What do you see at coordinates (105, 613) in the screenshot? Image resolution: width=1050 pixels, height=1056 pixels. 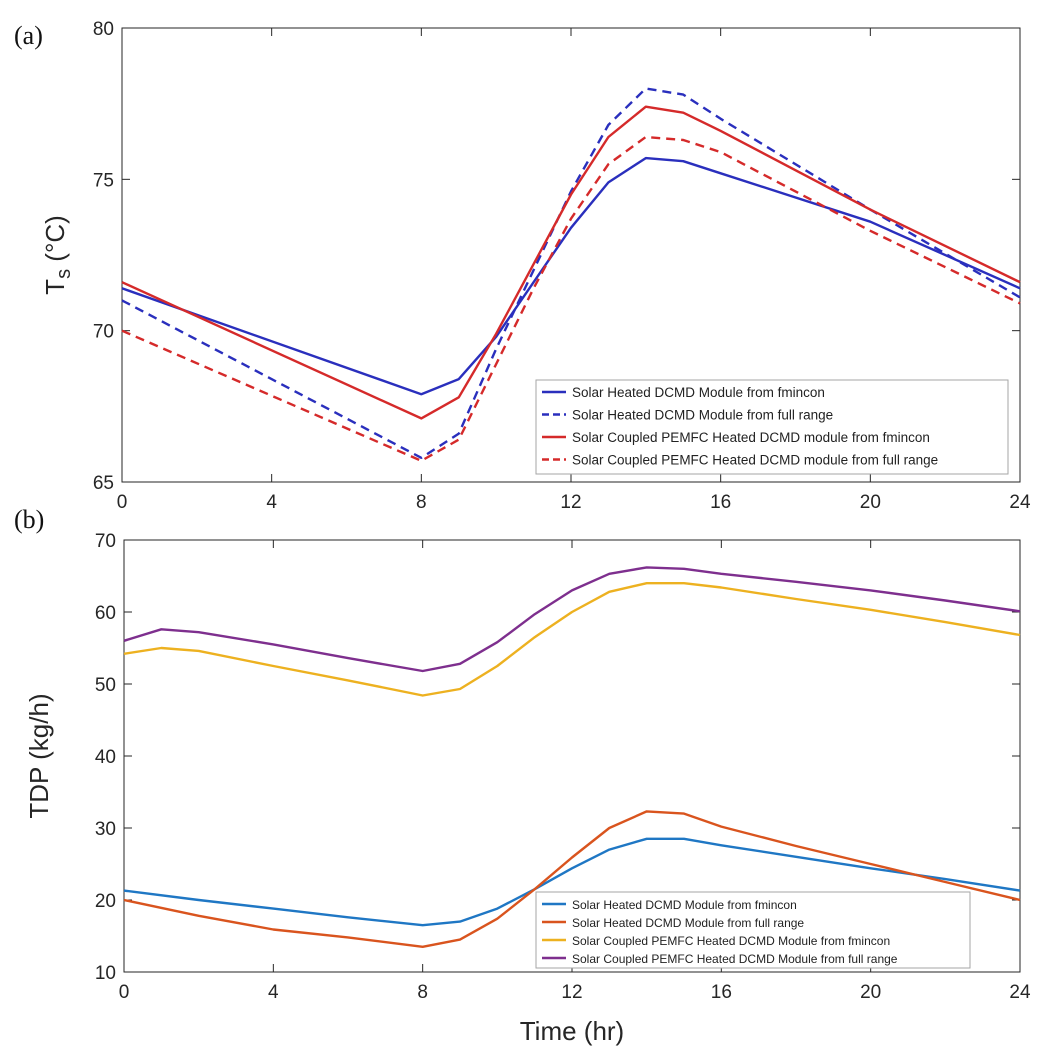 I see `y-tick-label: 60` at bounding box center [105, 613].